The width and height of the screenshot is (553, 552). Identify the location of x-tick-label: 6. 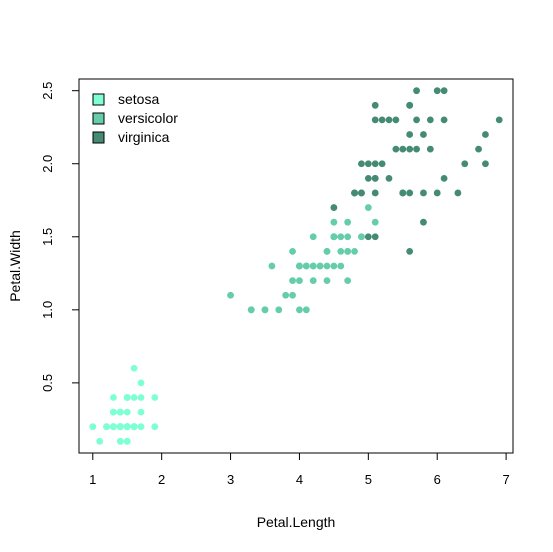
(437, 479).